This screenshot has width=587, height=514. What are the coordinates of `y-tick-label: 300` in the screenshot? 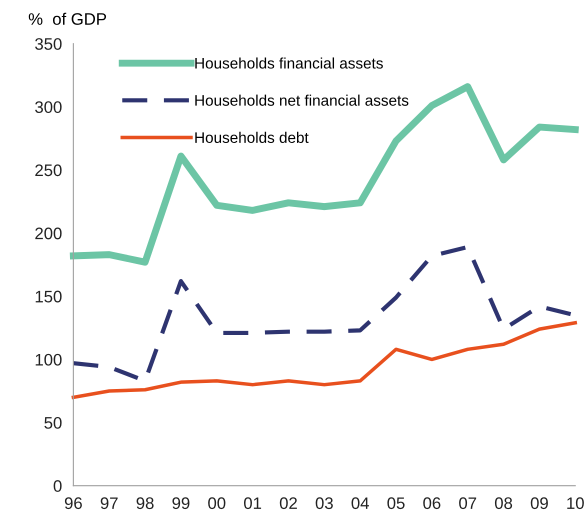 It's located at (48, 107).